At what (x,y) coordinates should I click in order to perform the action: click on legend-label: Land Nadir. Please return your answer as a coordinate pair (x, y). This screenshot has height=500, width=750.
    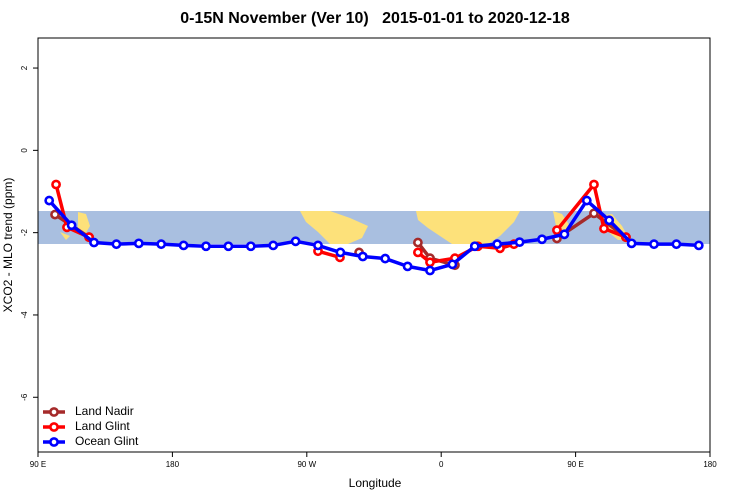
    Looking at the image, I should click on (104, 411).